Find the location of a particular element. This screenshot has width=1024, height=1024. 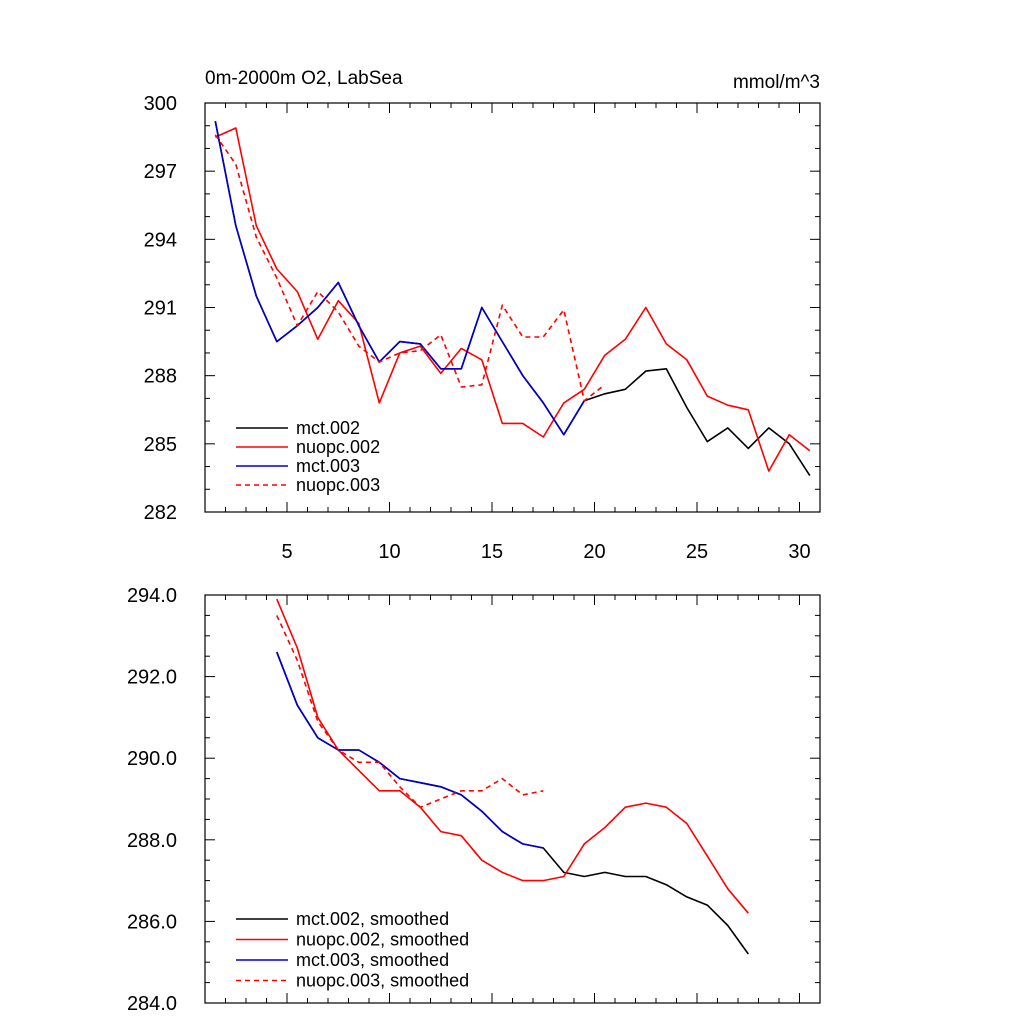

series-line-mct-003-smoothed is located at coordinates (410, 750).